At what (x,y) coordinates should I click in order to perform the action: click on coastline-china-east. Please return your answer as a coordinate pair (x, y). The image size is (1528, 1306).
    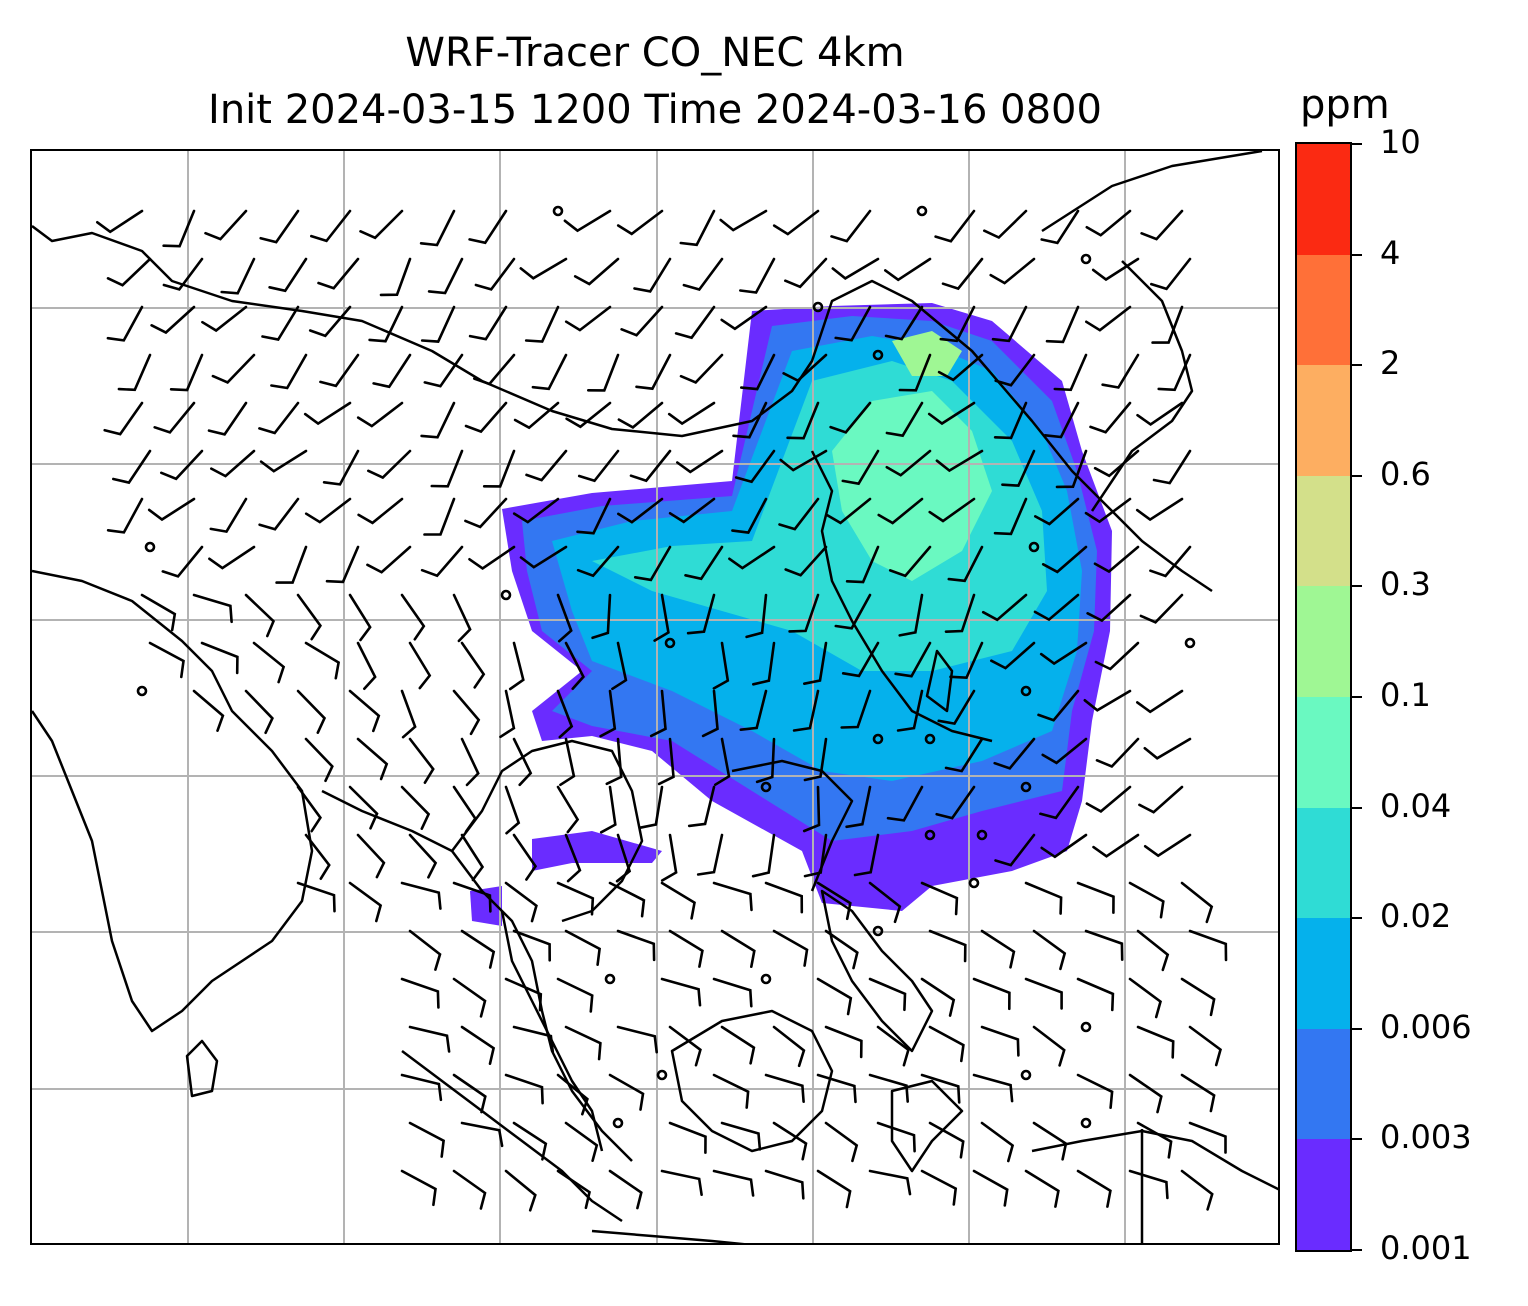
    Looking at the image, I should click on (901, 596).